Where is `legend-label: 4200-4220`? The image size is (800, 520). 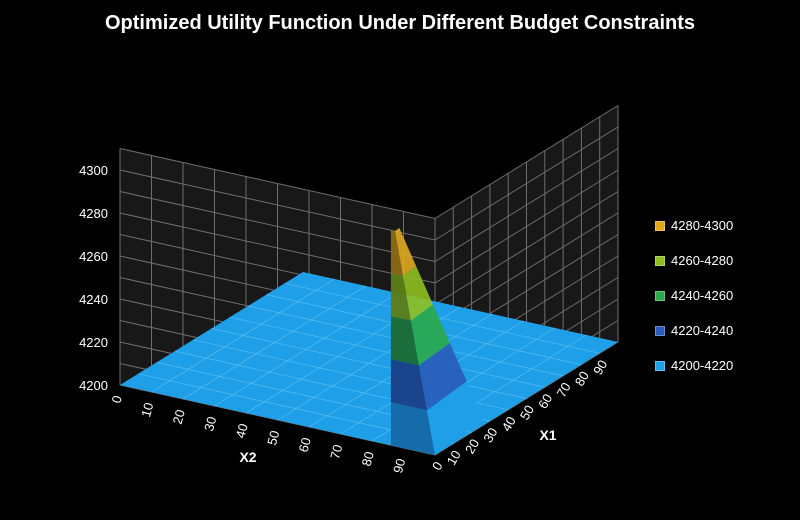
legend-label: 4200-4220 is located at coordinates (702, 365).